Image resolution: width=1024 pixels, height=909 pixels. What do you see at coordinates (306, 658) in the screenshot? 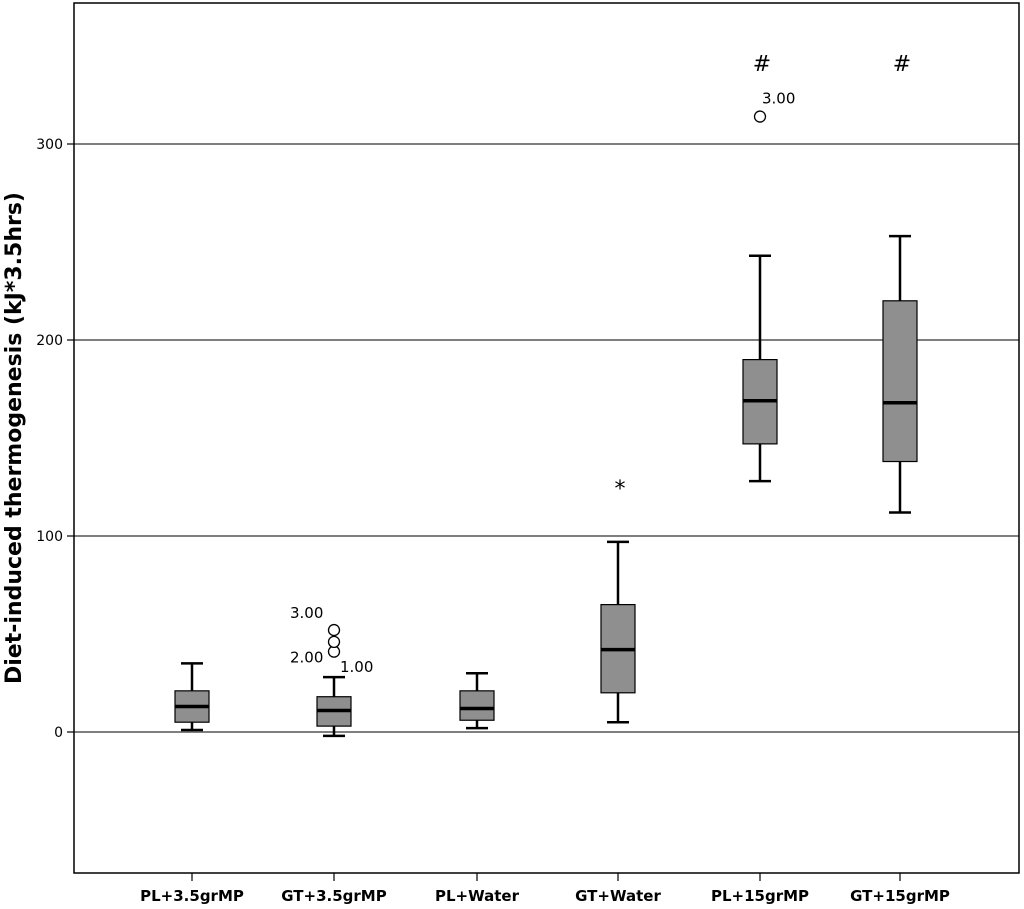
I see `outlier-label: 2.00` at bounding box center [306, 658].